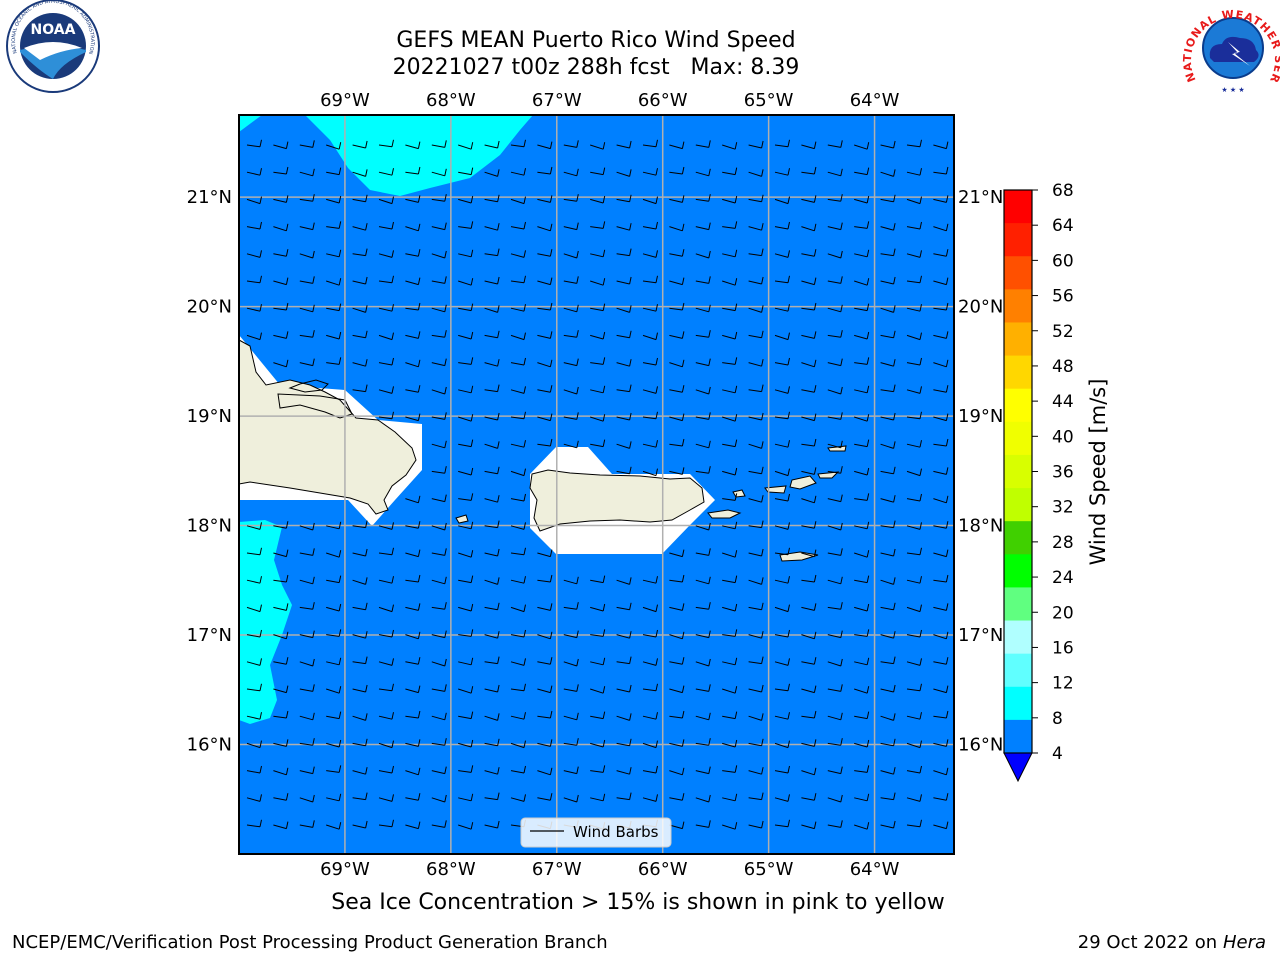  I want to click on lat-label-left: 17°N, so click(209, 635).